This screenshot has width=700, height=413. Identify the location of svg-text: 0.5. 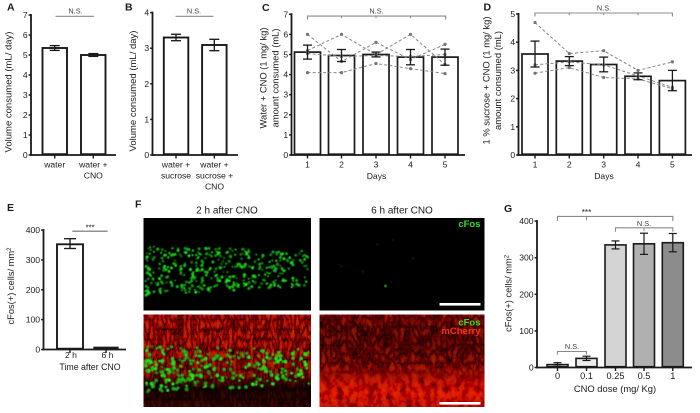
(644, 376).